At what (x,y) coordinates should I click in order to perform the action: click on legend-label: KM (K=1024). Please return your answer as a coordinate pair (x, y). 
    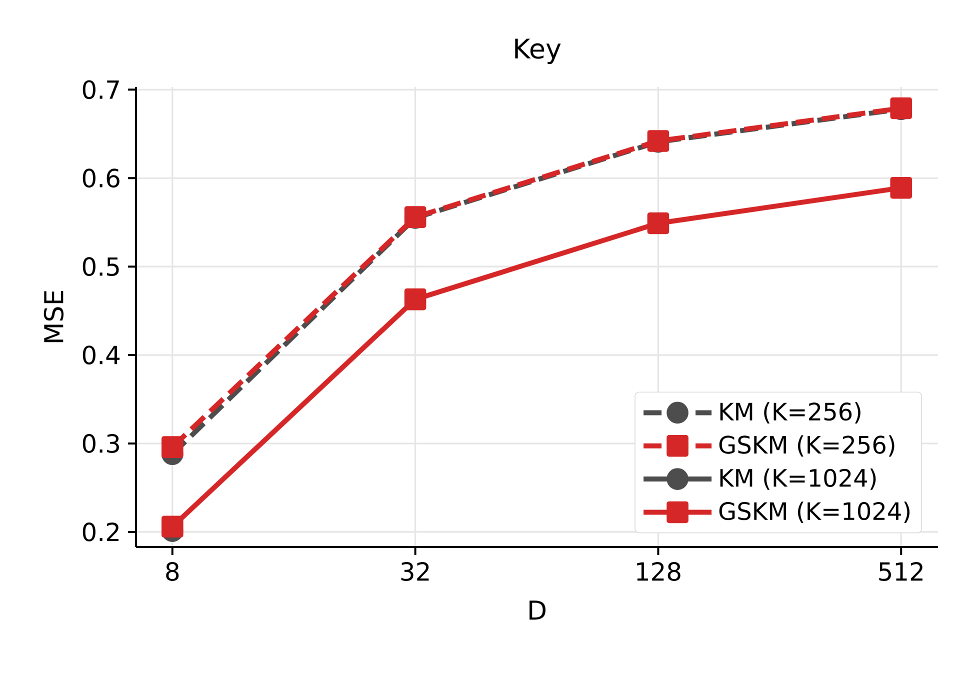
    Looking at the image, I should click on (798, 479).